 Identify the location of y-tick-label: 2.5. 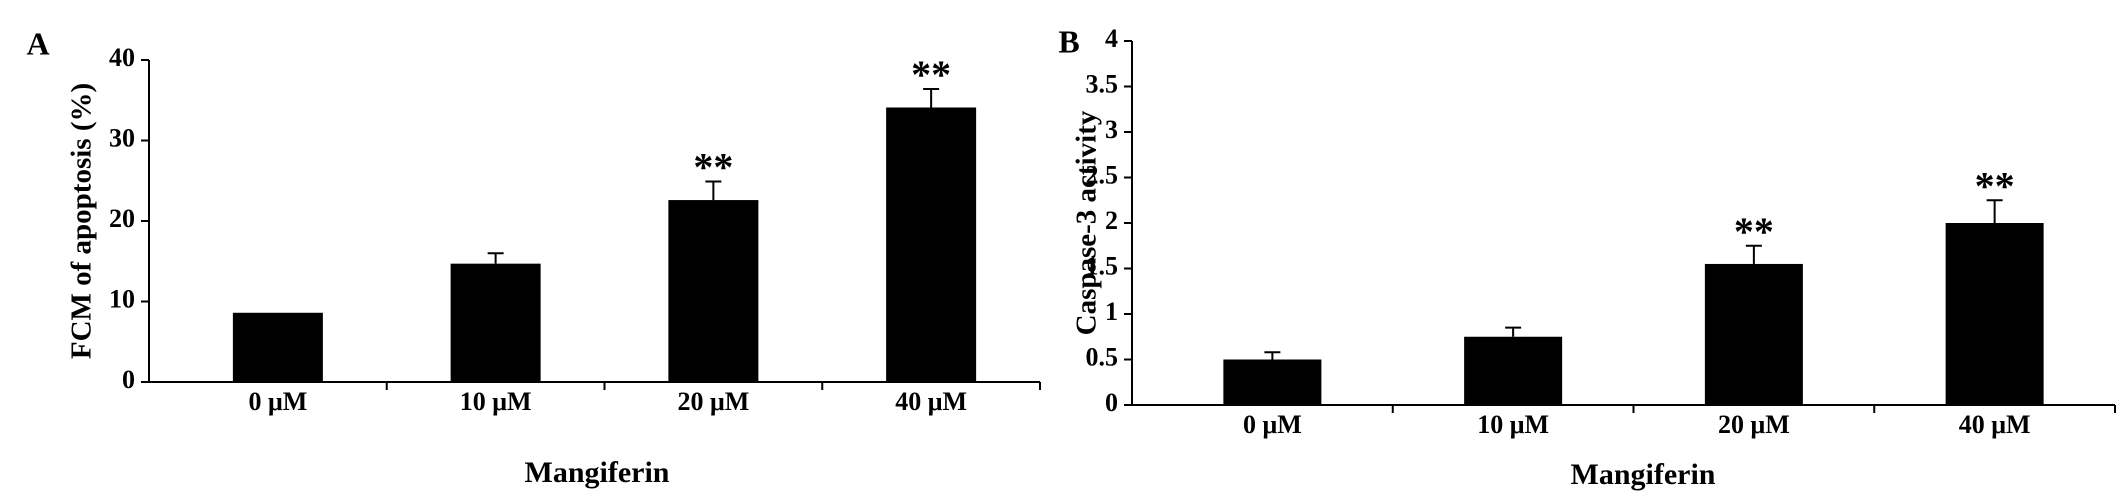
(1102, 174).